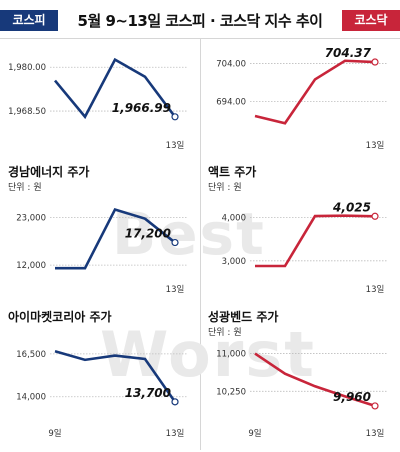 The image size is (400, 452). What do you see at coordinates (27, 68) in the screenshot?
I see `kospi-y-tick-label-1: 1,980.00` at bounding box center [27, 68].